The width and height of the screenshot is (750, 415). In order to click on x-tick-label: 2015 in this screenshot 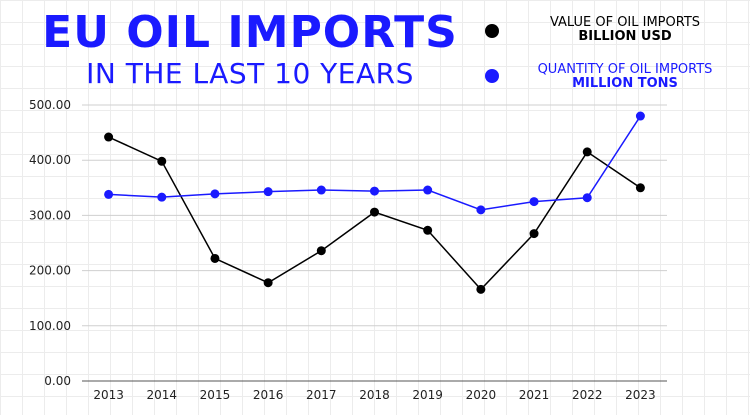, I will do `click(215, 395)`.